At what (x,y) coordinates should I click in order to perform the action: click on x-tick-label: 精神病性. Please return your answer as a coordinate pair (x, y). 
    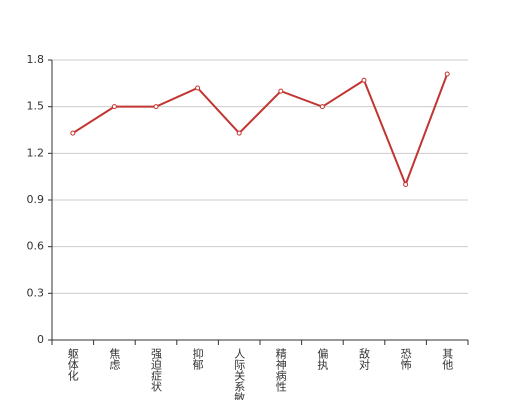
    Looking at the image, I should click on (280, 370).